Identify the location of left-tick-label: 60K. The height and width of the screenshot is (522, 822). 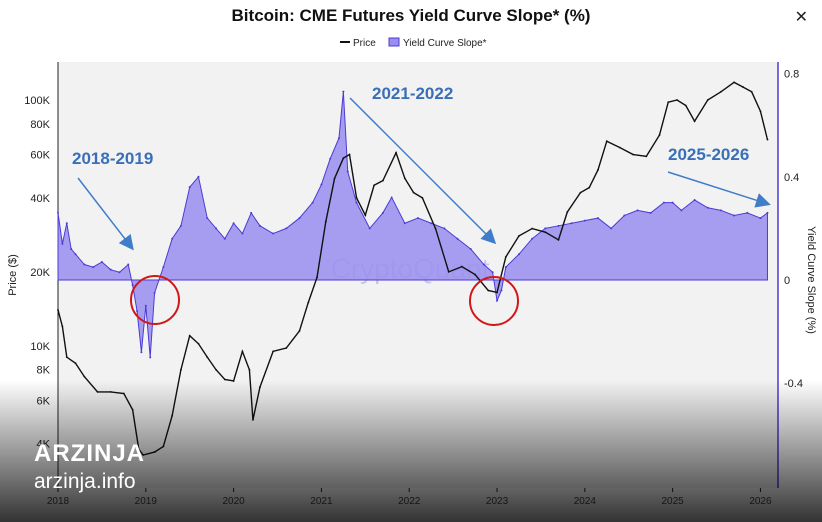
(40, 156).